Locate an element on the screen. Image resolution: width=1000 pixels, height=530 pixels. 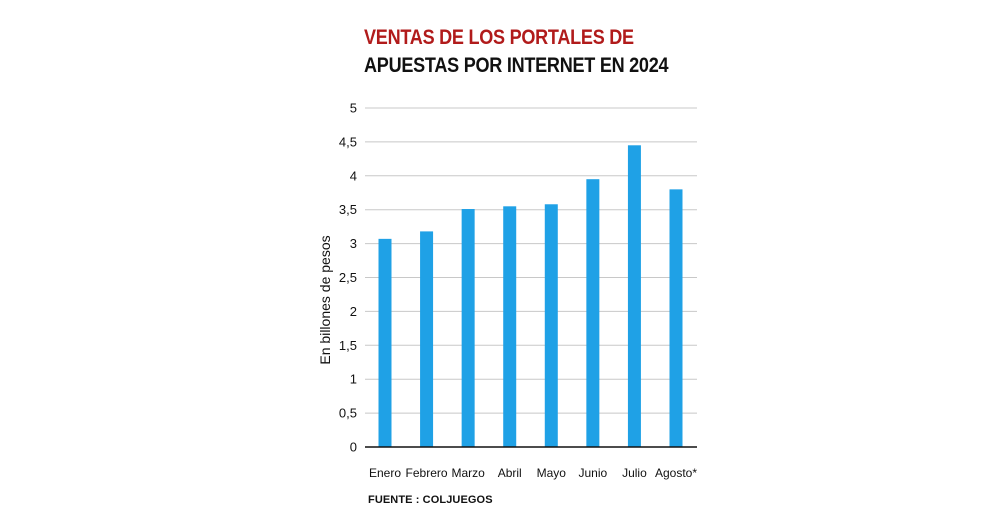
bar-febrero is located at coordinates (427, 339).